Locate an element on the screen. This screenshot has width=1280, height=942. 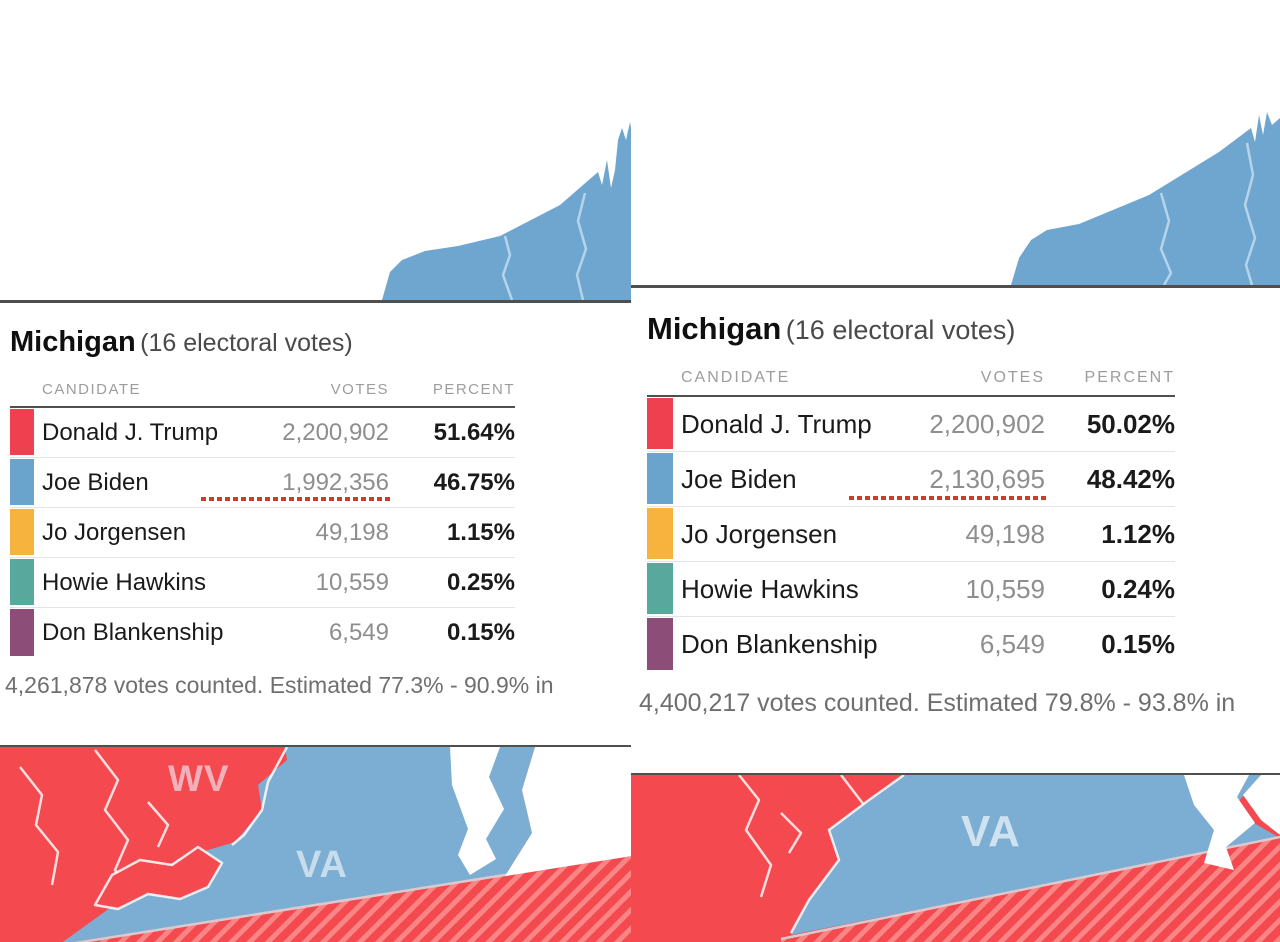
table-row: Joe Biden 1,992,356 46.75% is located at coordinates (262, 483).